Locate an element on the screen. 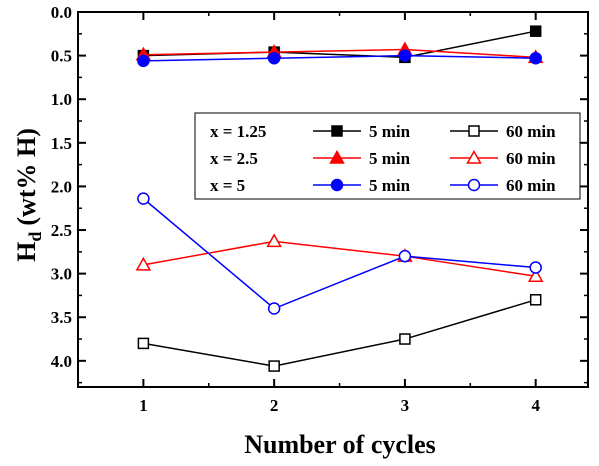  legend-box is located at coordinates (387, 156).